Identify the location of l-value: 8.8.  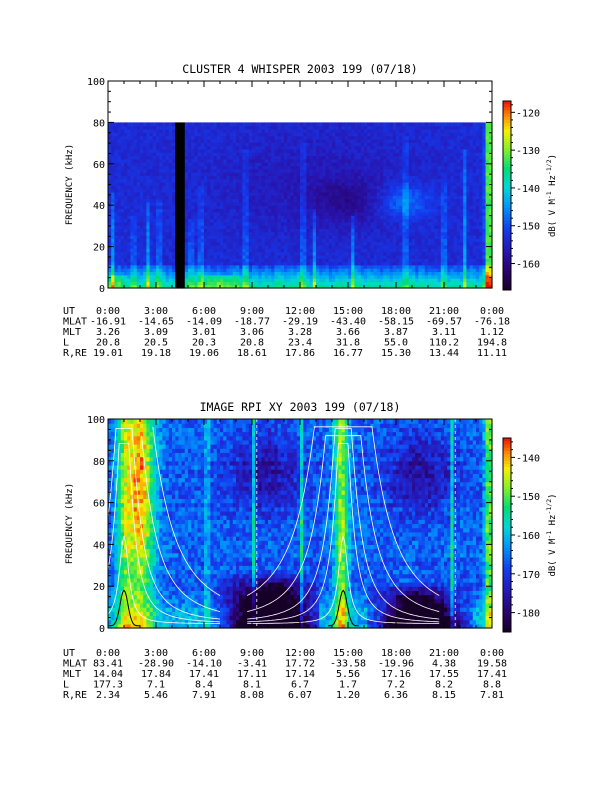
(492, 685).